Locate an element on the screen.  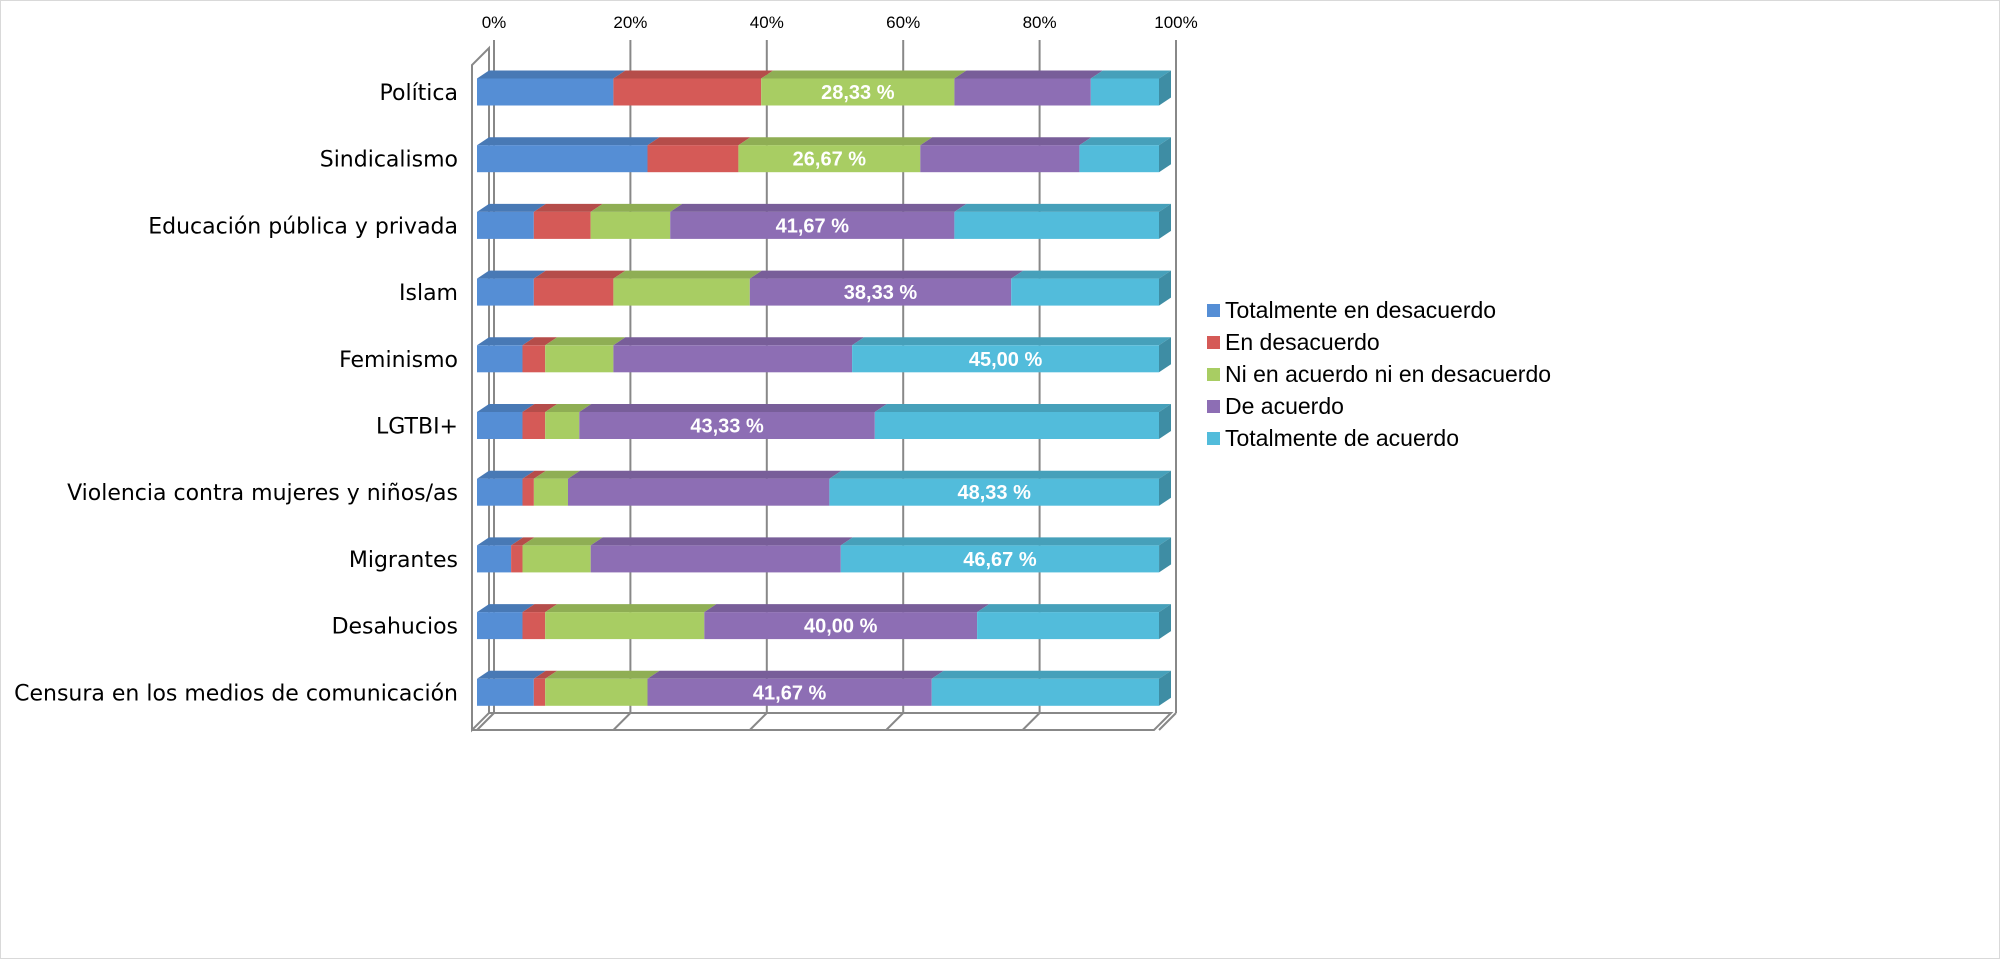
data-label: 46,67 % is located at coordinates (1000, 560).